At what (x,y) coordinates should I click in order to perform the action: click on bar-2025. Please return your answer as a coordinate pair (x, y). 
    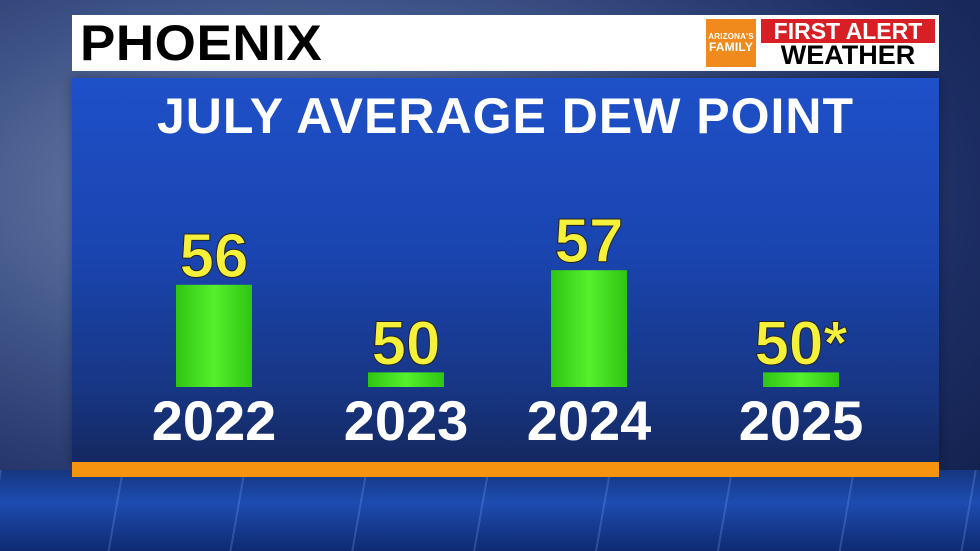
    Looking at the image, I should click on (801, 379).